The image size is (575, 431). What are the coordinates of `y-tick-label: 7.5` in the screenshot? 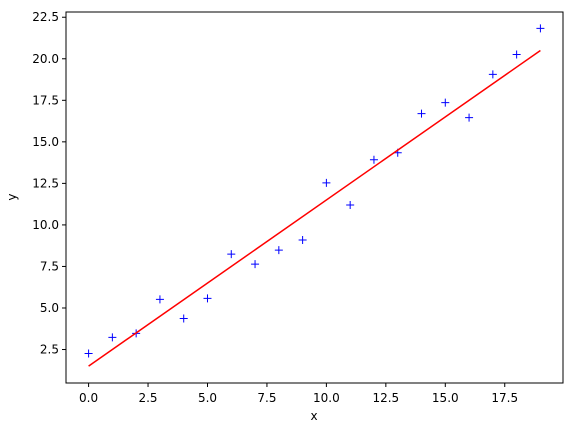 It's located at (49, 266).